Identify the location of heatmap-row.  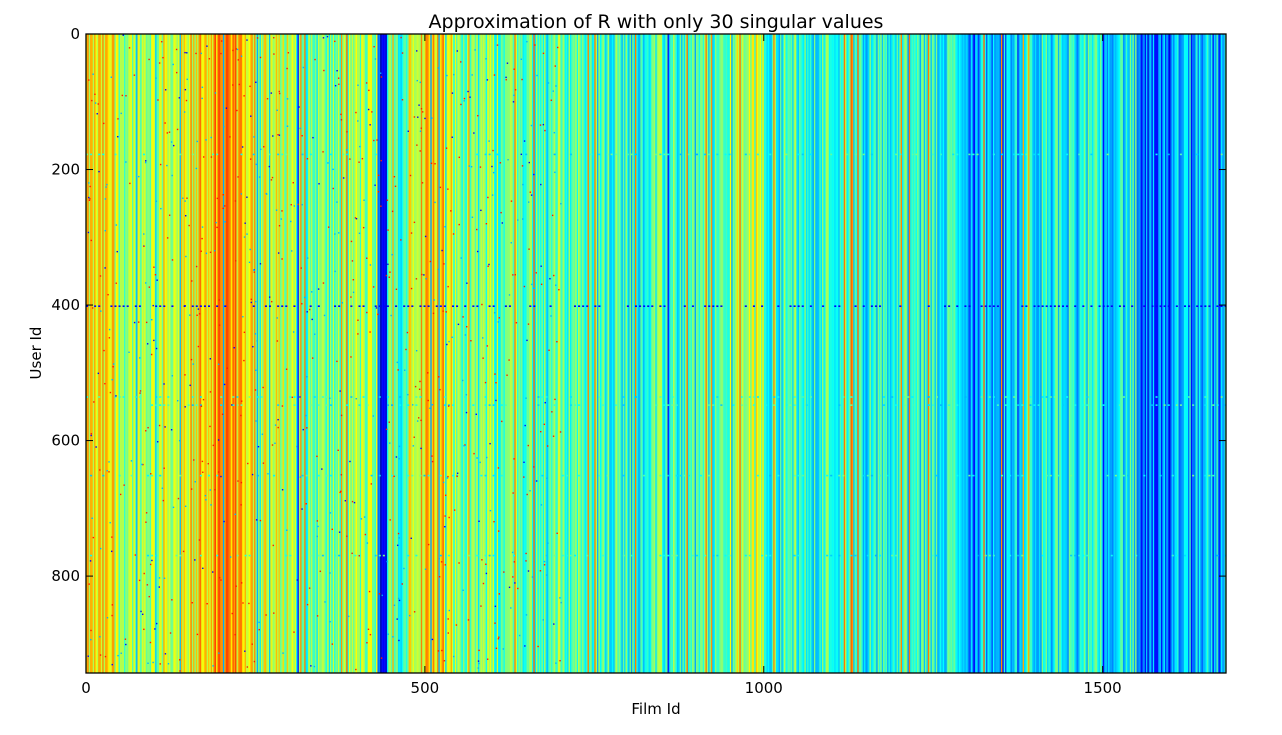
(656, 306).